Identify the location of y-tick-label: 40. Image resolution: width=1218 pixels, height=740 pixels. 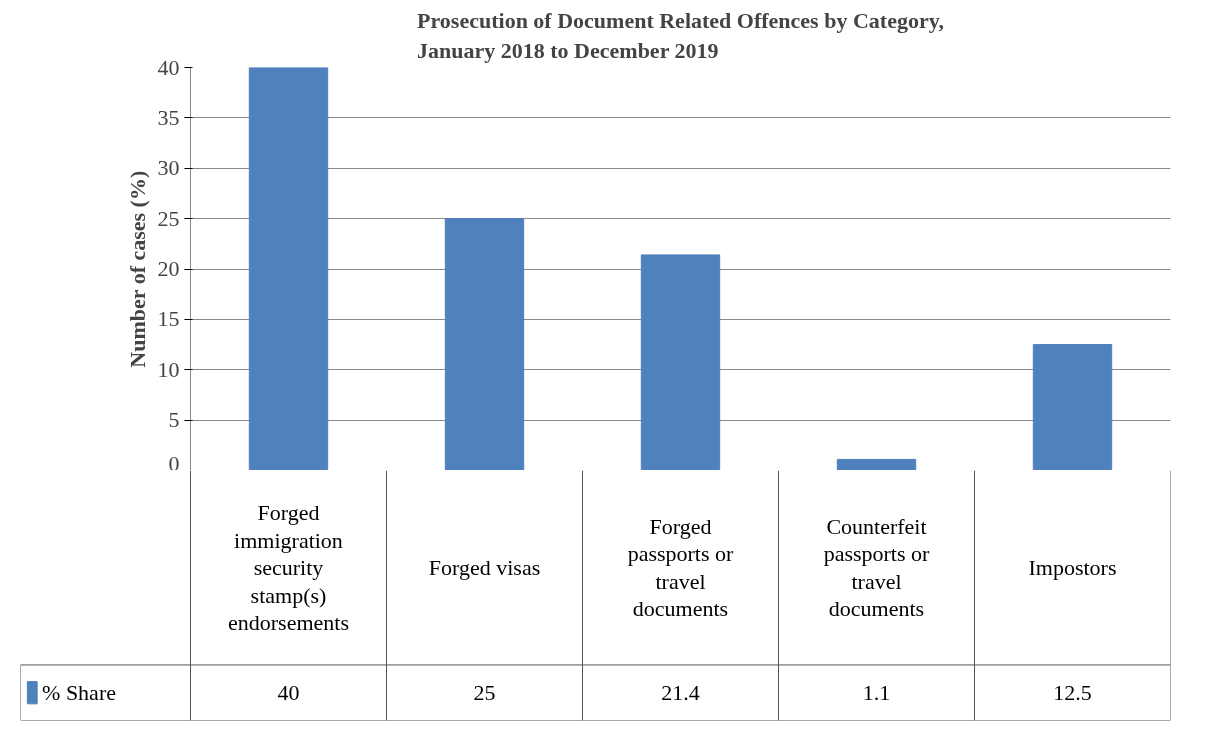
(168, 67).